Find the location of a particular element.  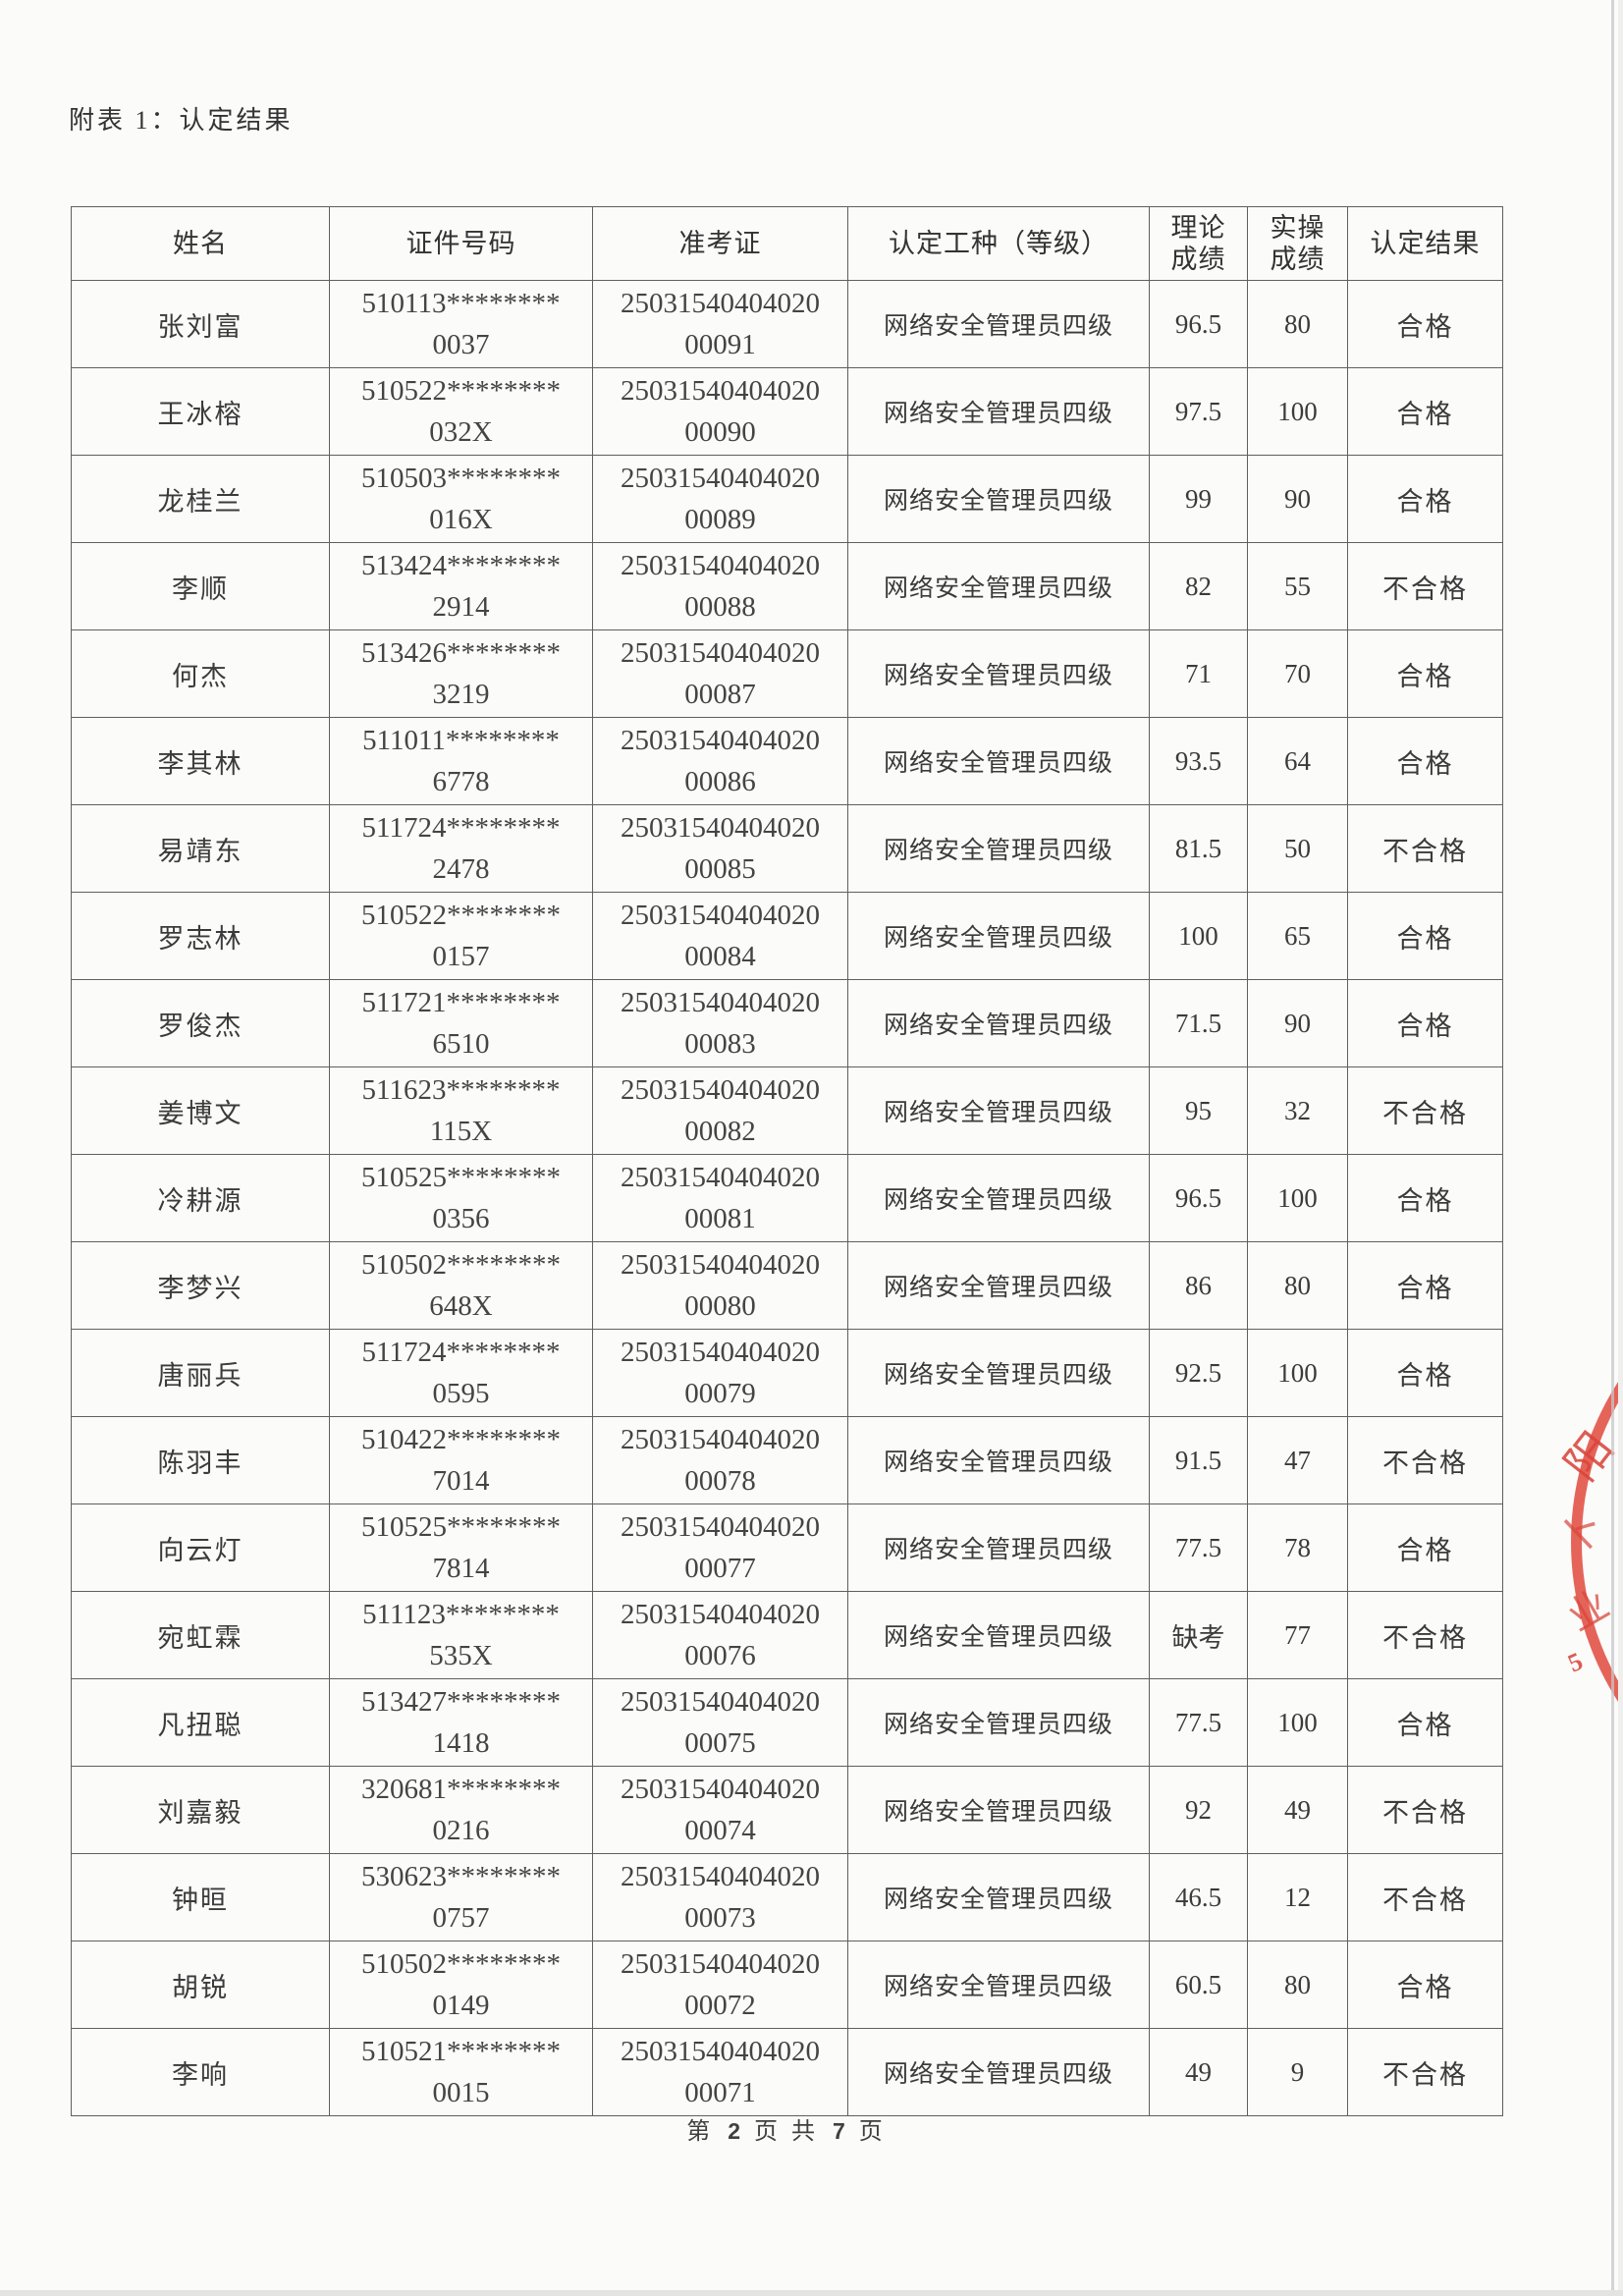

cell-exam-ticket-number: 25031540404020 00077 is located at coordinates (720, 1547).